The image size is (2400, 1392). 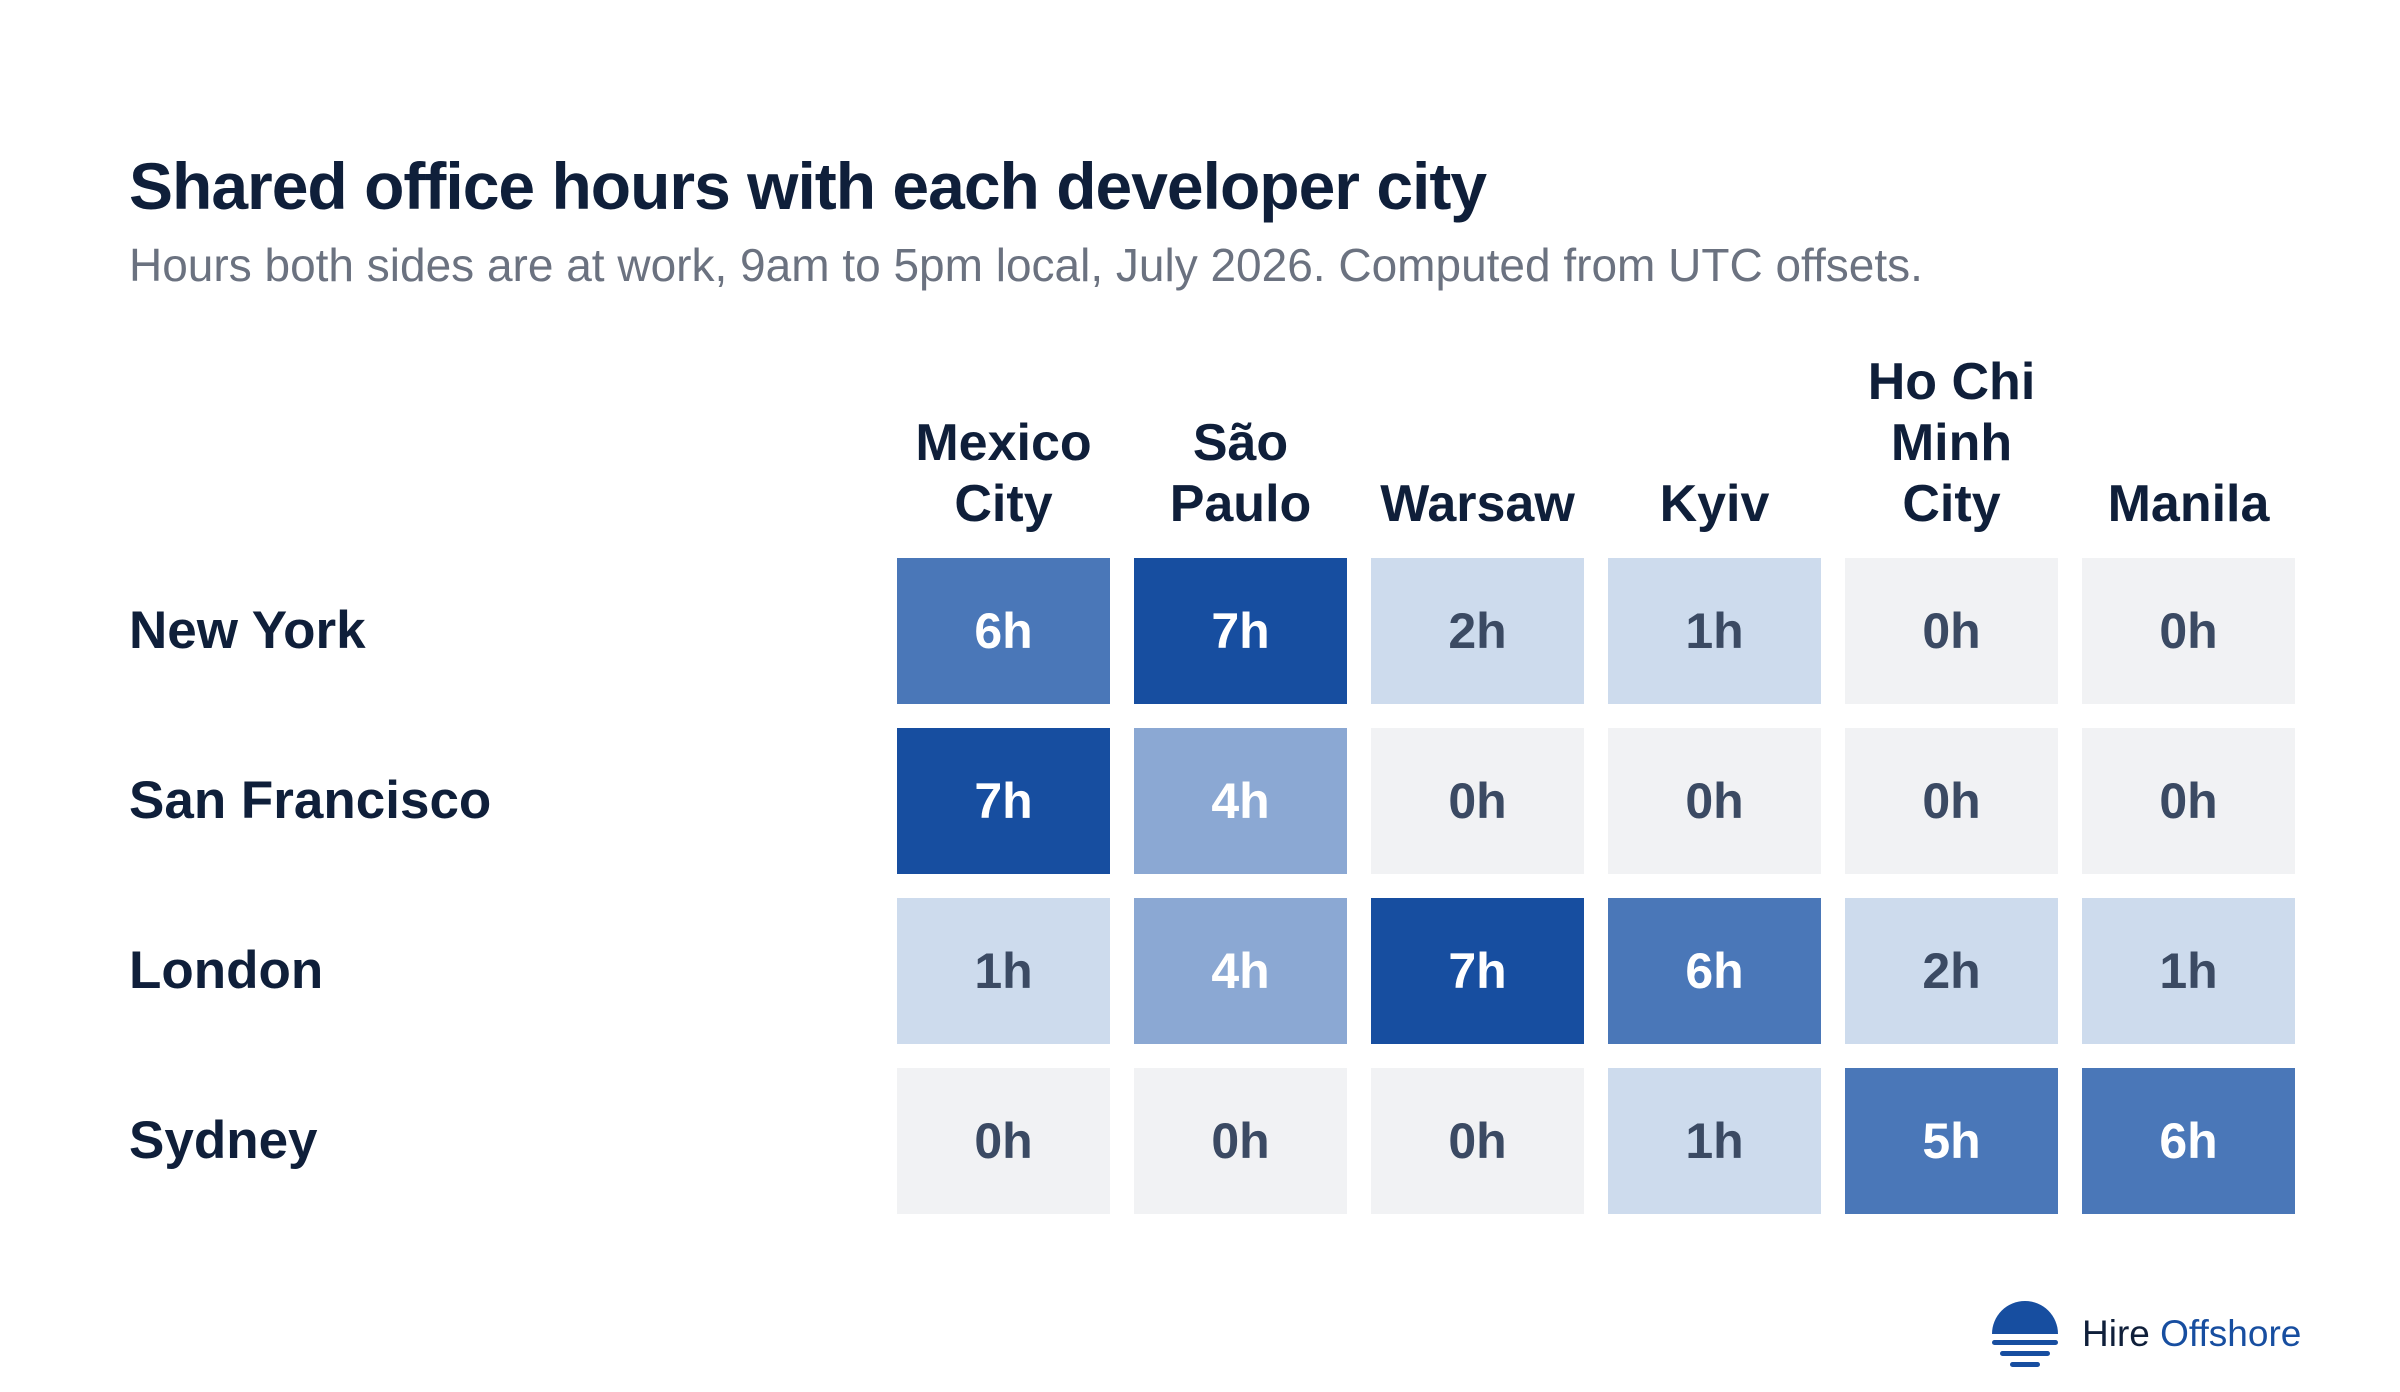 I want to click on row-label: New York, so click(x=247, y=630).